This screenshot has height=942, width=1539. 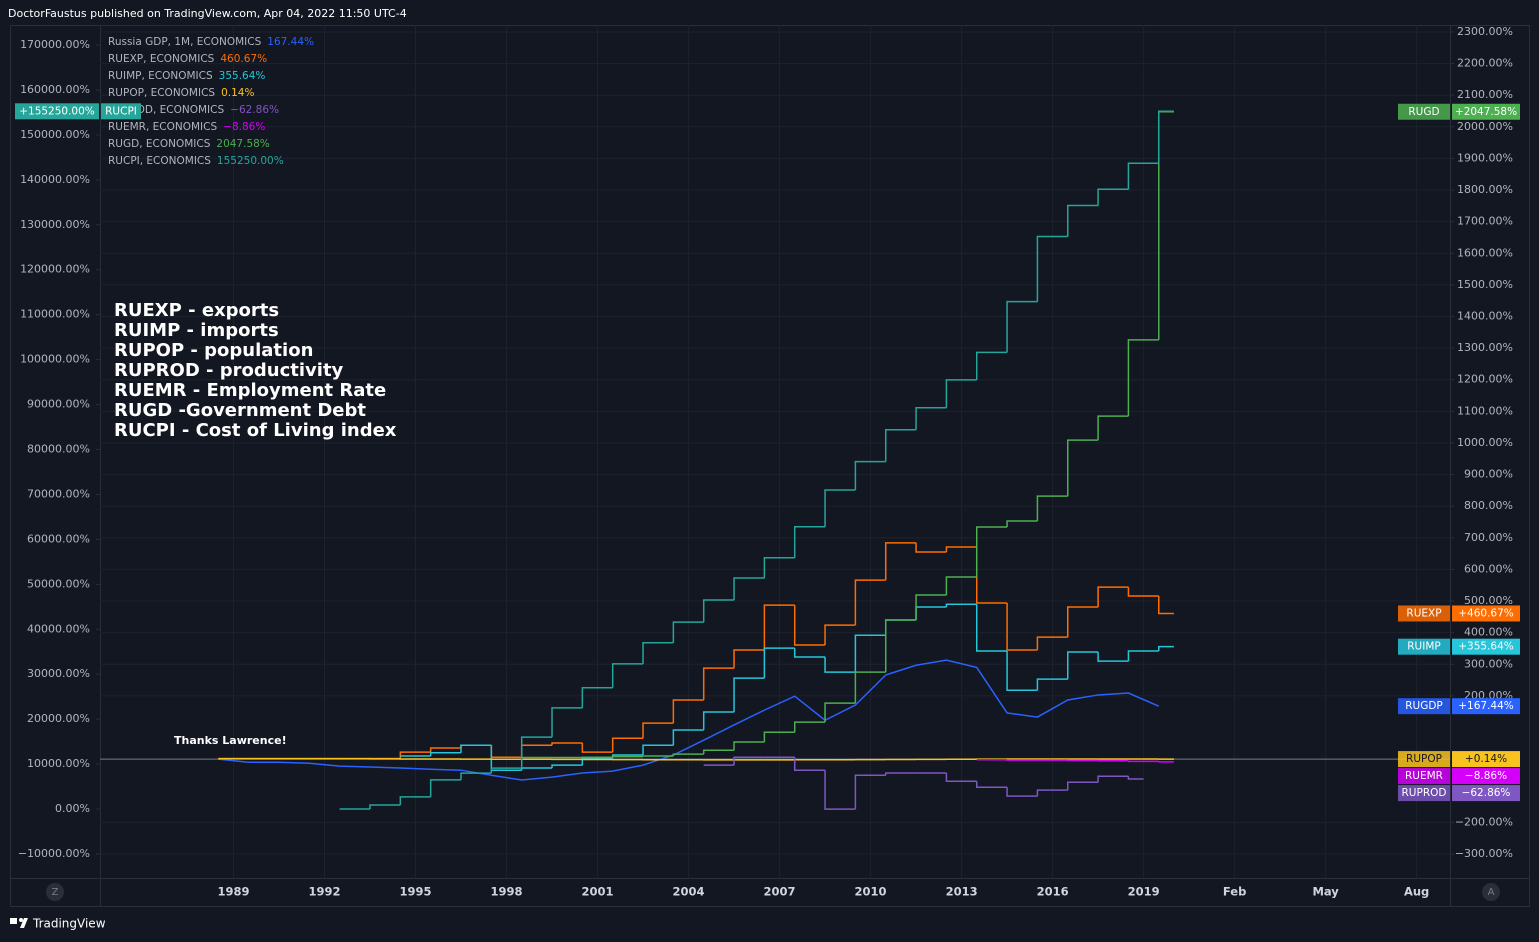 What do you see at coordinates (196, 161) in the screenshot?
I see `legend-entry: RUCPI, ECONOMICS 155250.00%` at bounding box center [196, 161].